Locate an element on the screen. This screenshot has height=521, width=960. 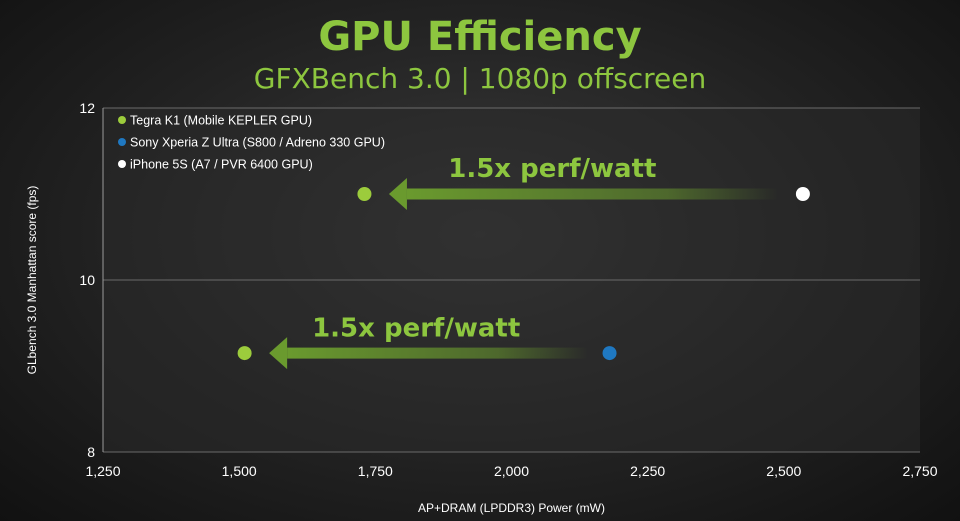
y-axis-label: GLbench 3.0 Manhattan score (fps) is located at coordinates (32, 280).